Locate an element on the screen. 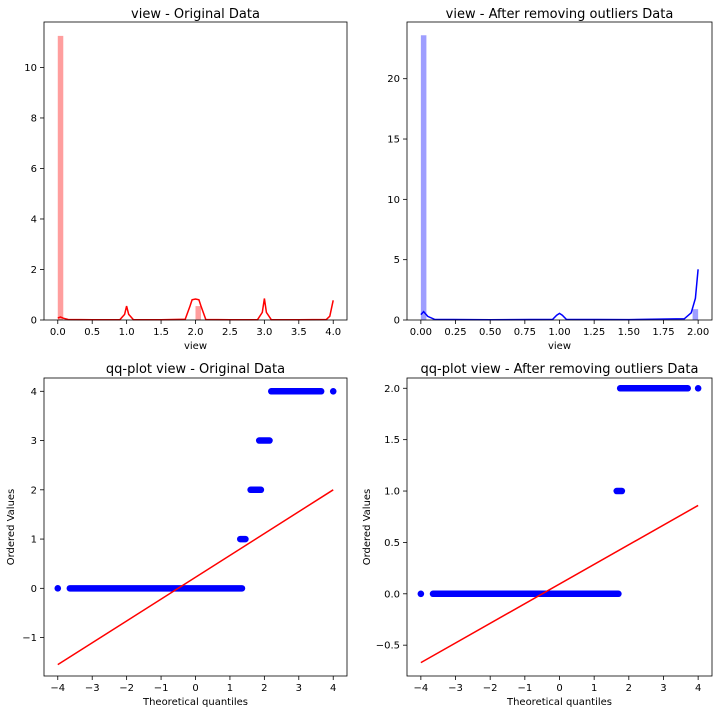 The image size is (719, 713). y-tick-label: 3 is located at coordinates (34, 441).